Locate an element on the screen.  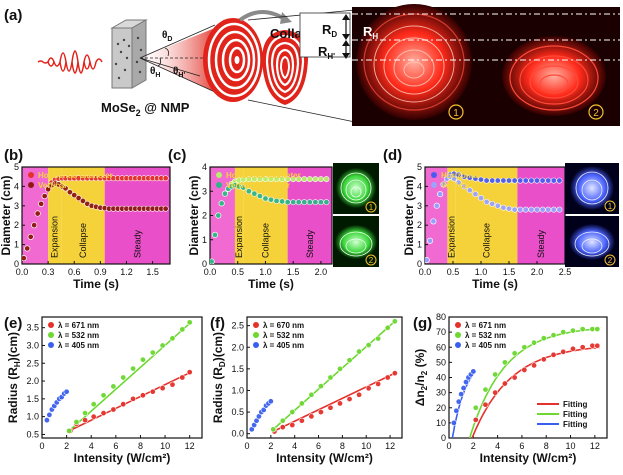
y-tick-label: 4 is located at coordinates (204, 167).